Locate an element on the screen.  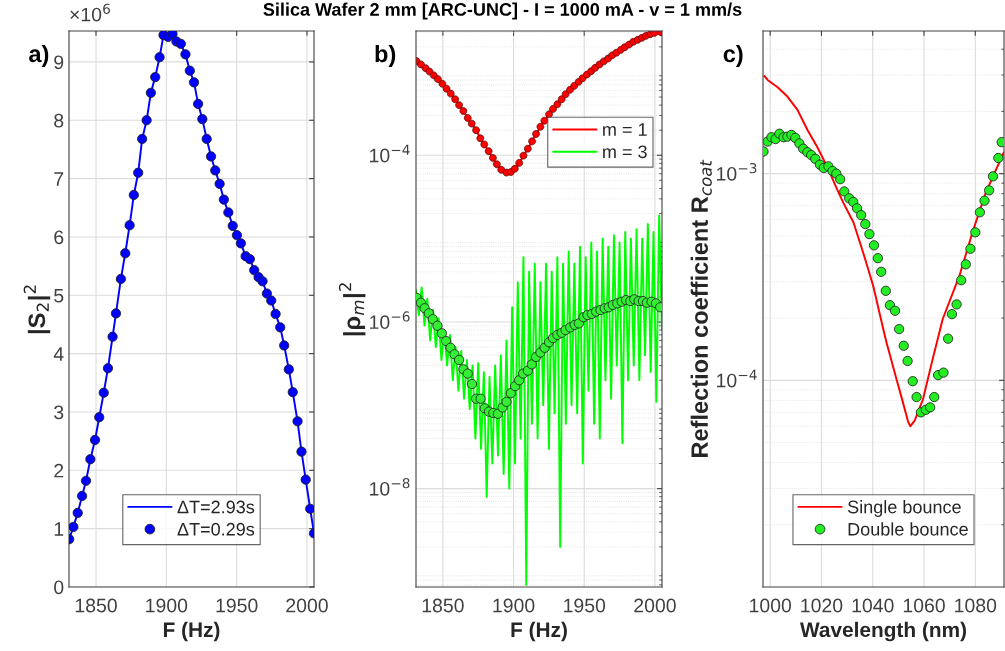
y-tick-label: 8 is located at coordinates (59, 120).